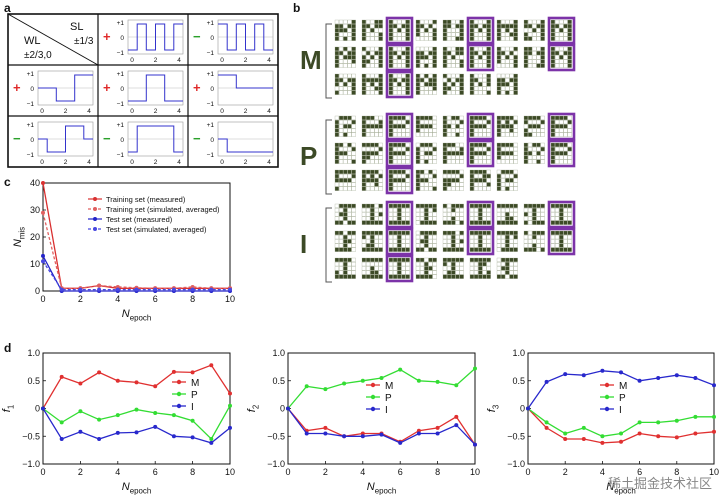 Image resolution: width=720 pixels, height=498 pixels. Describe the element at coordinates (19, 237) in the screenshot. I see `chart-c-ylabel: Nmis` at that location.